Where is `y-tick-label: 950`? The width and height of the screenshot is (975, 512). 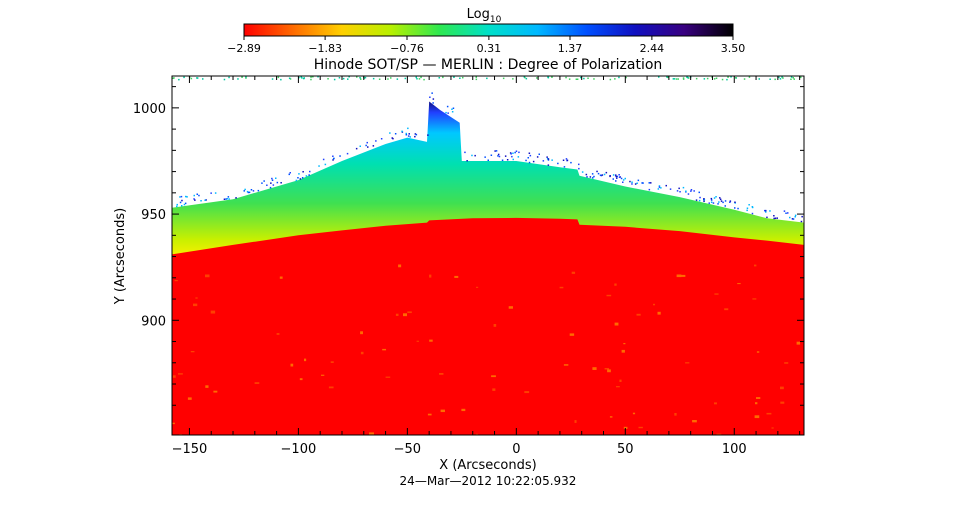
y-tick-label: 950 is located at coordinates (153, 215).